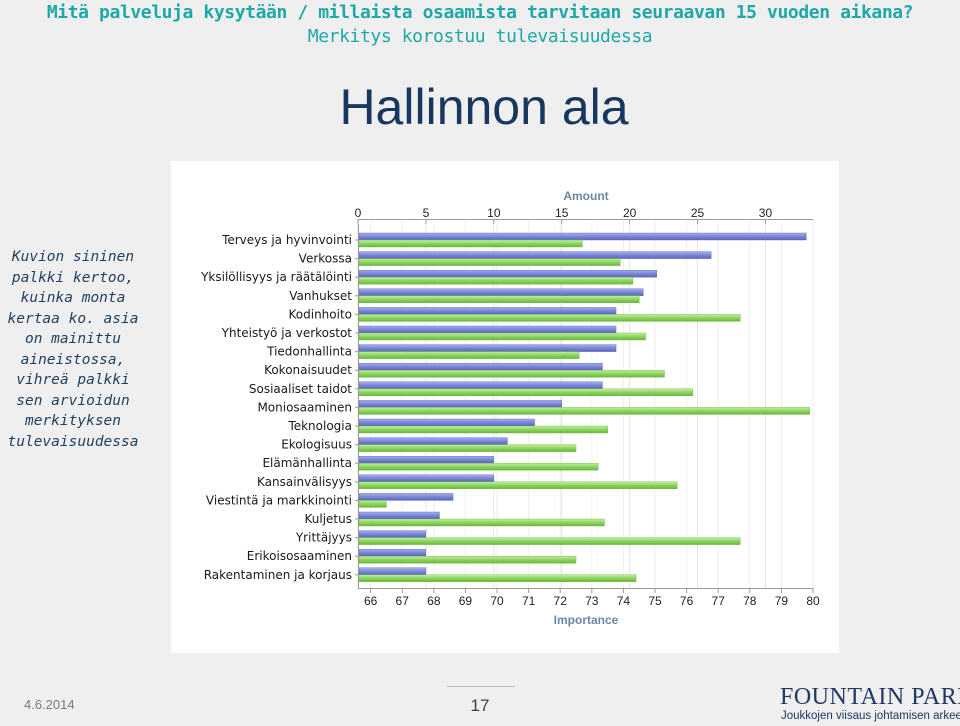  What do you see at coordinates (494, 213) in the screenshot?
I see `top-axis-tick-label: 10` at bounding box center [494, 213].